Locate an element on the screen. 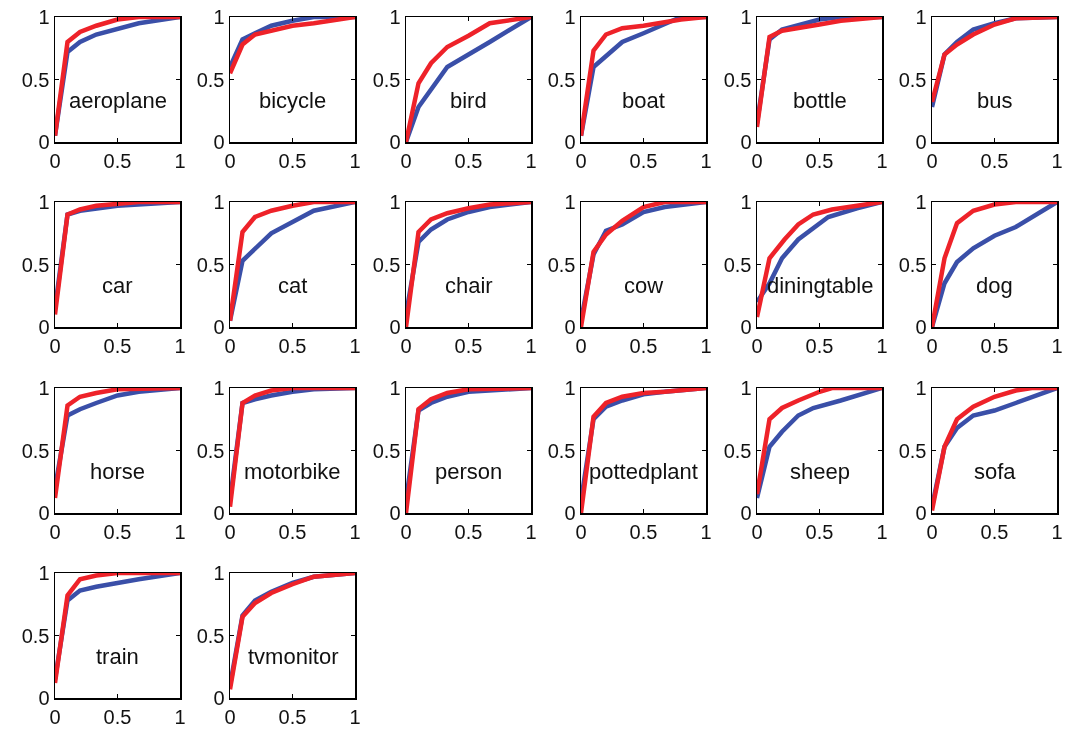 This screenshot has height=734, width=1066. annotation: aeroplane is located at coordinates (118, 100).